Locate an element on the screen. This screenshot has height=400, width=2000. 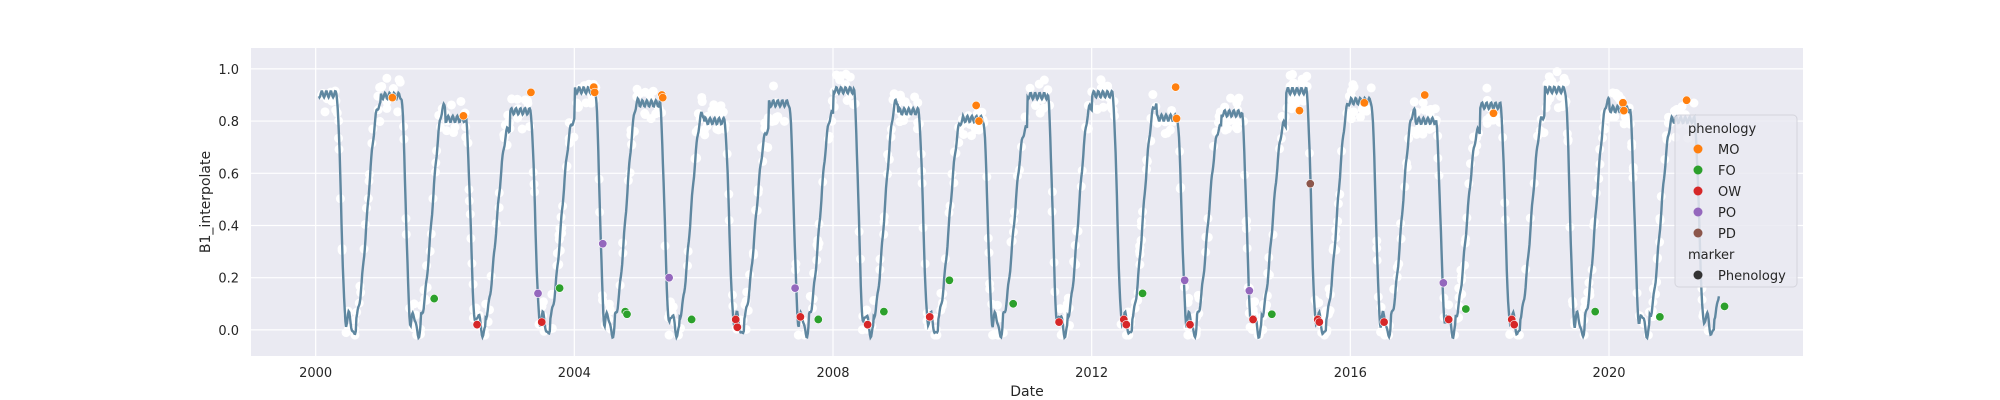
legend-label-pd: PD is located at coordinates (1727, 234).